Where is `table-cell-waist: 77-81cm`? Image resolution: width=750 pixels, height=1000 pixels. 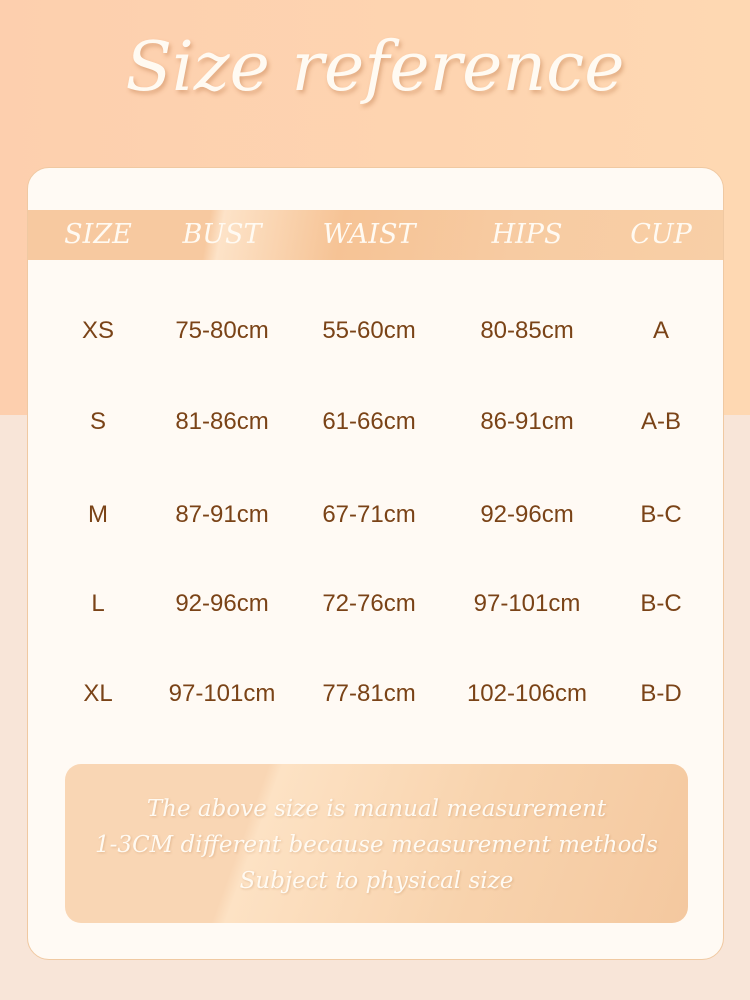
table-cell-waist: 77-81cm is located at coordinates (369, 693).